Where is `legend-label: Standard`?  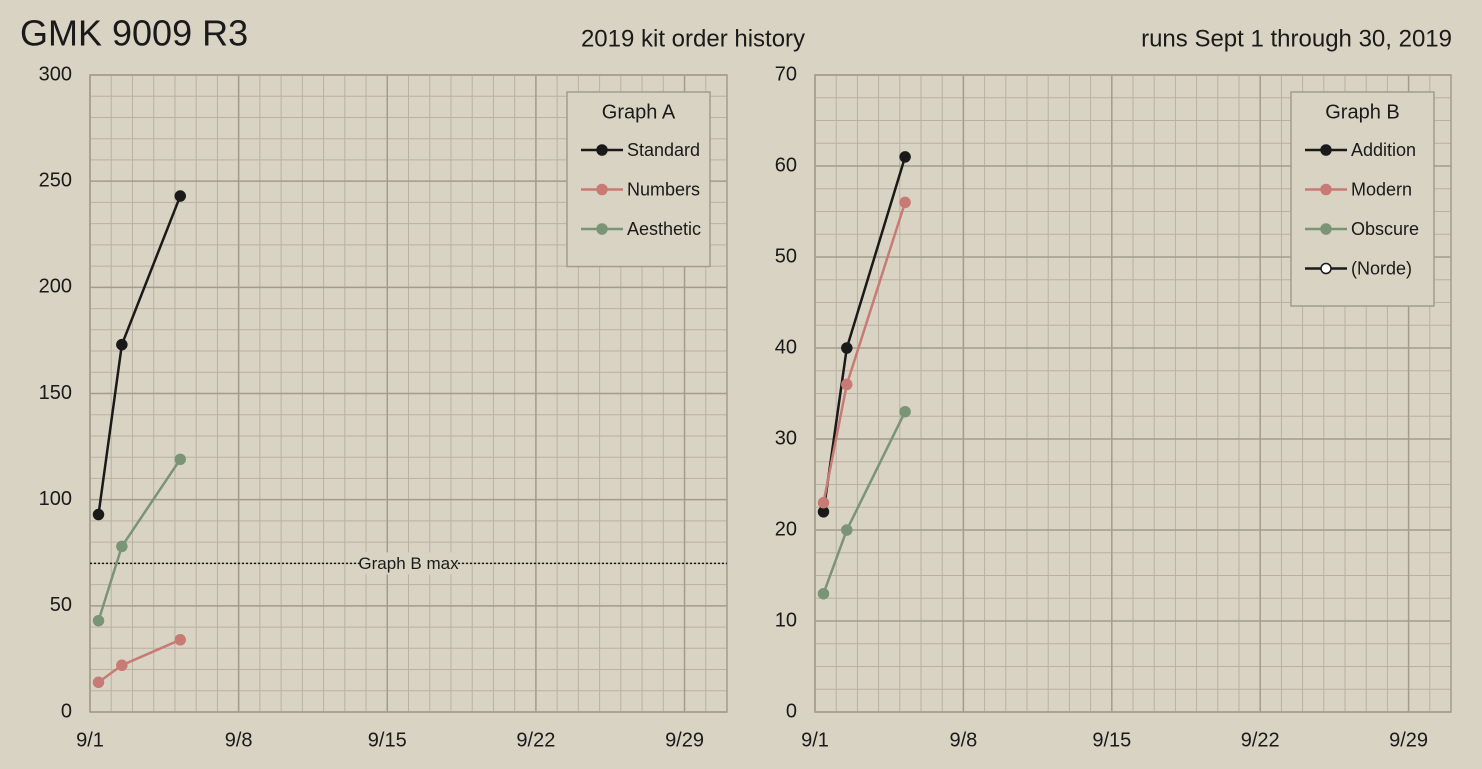 legend-label: Standard is located at coordinates (663, 150).